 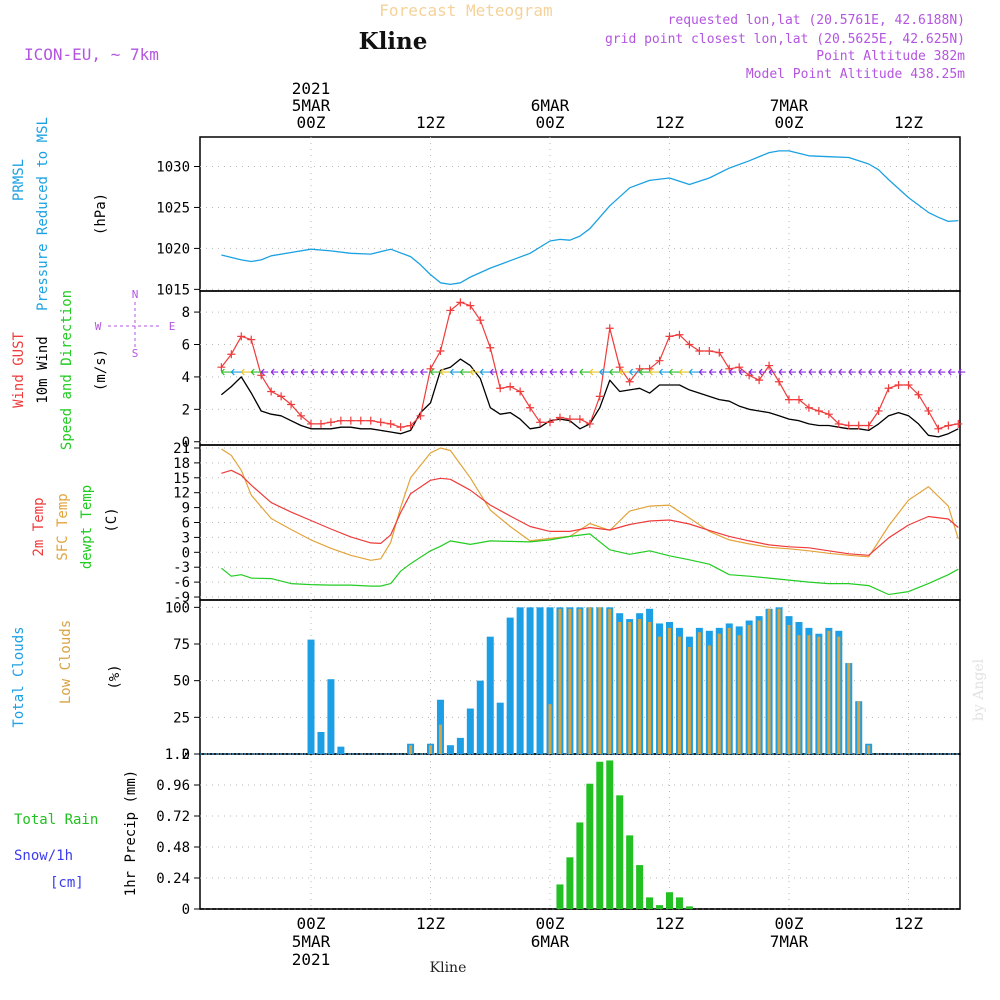 What do you see at coordinates (172, 326) in the screenshot?
I see `compass-east: E` at bounding box center [172, 326].